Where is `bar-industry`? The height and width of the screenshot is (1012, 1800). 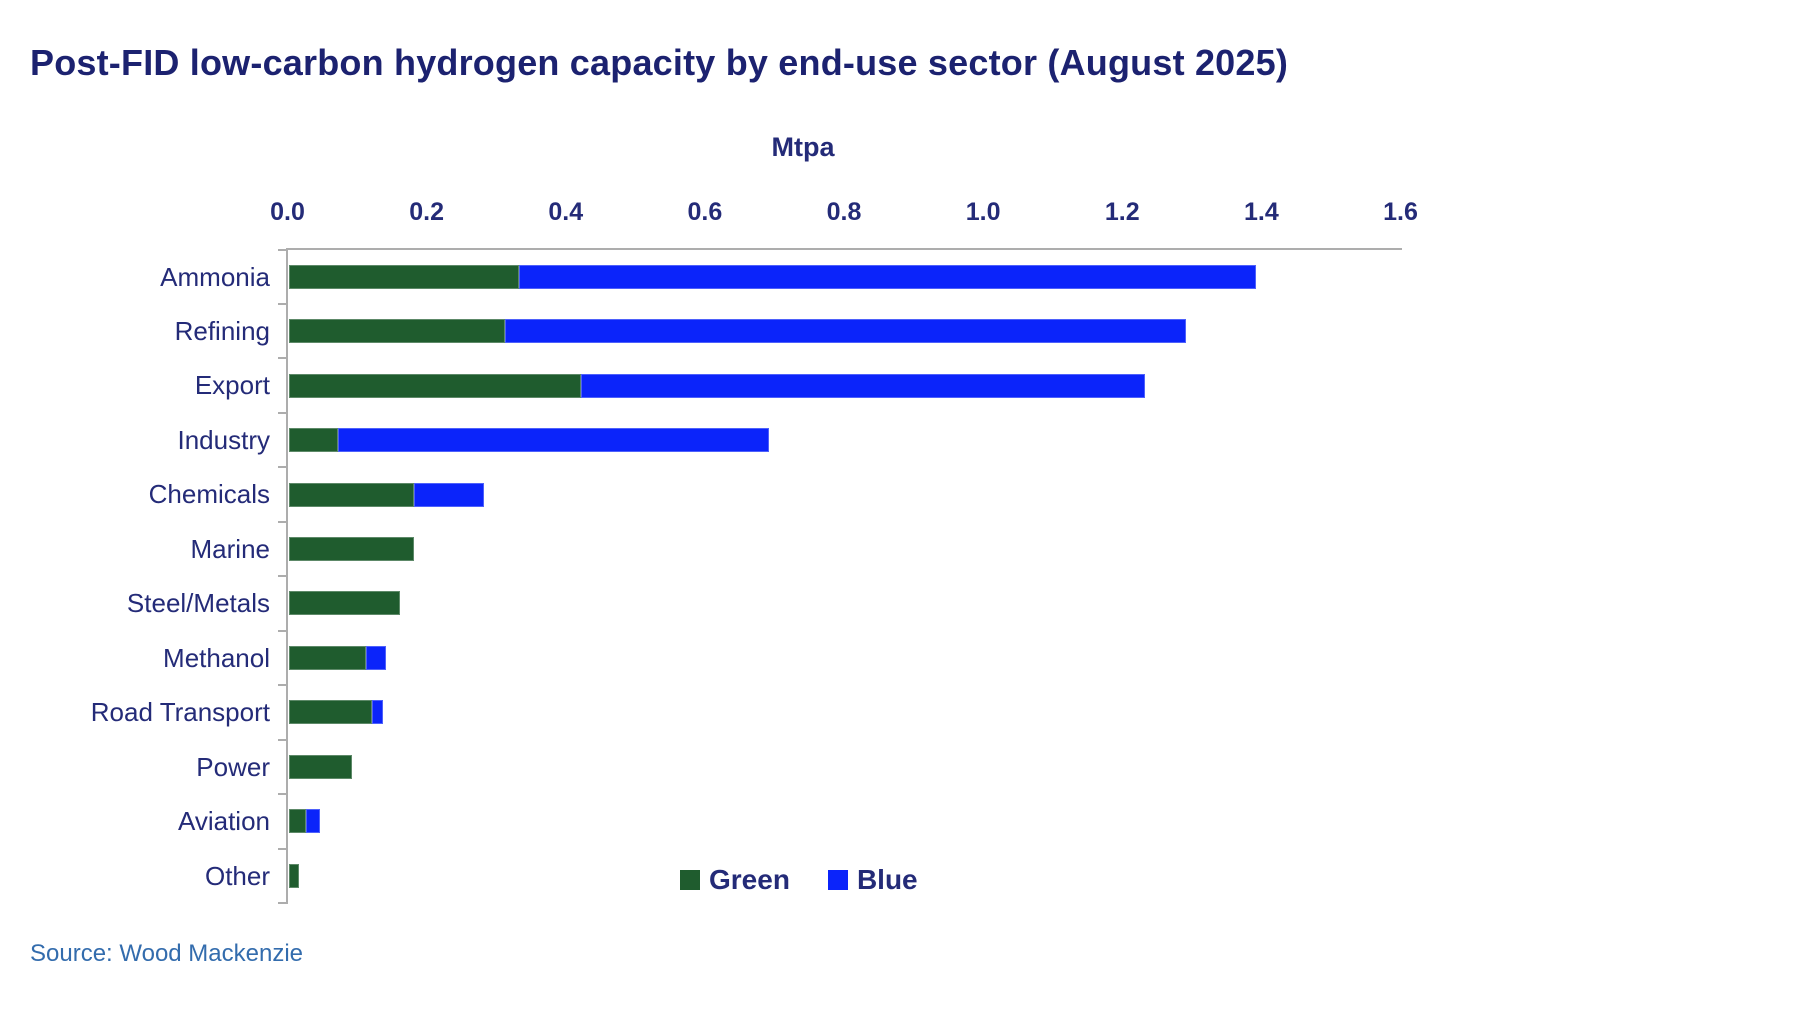 bar-industry is located at coordinates (529, 440).